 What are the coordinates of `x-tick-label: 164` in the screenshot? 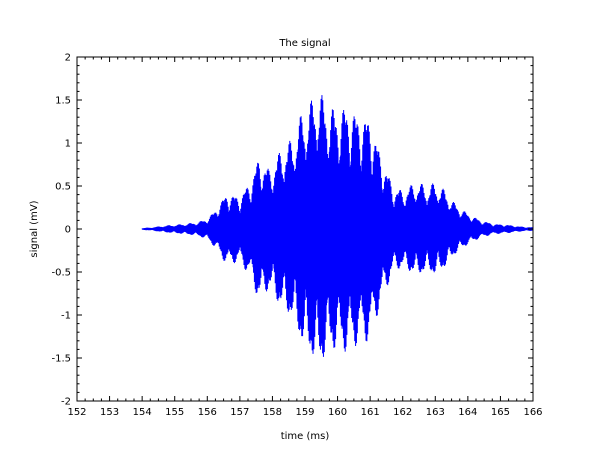 It's located at (467, 412).